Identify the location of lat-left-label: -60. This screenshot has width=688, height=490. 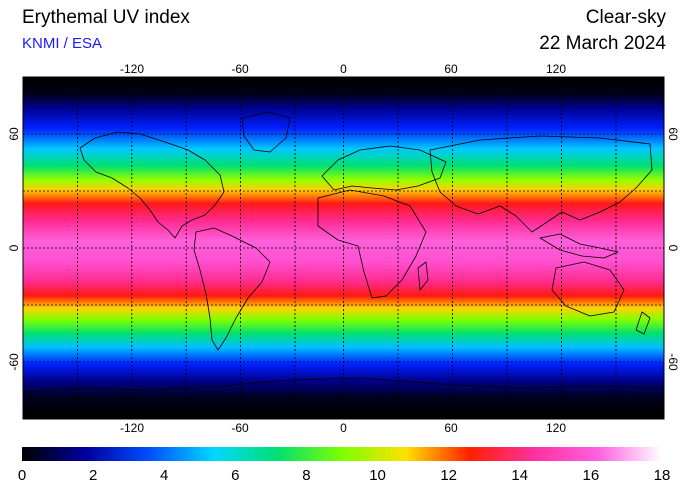
(14, 362).